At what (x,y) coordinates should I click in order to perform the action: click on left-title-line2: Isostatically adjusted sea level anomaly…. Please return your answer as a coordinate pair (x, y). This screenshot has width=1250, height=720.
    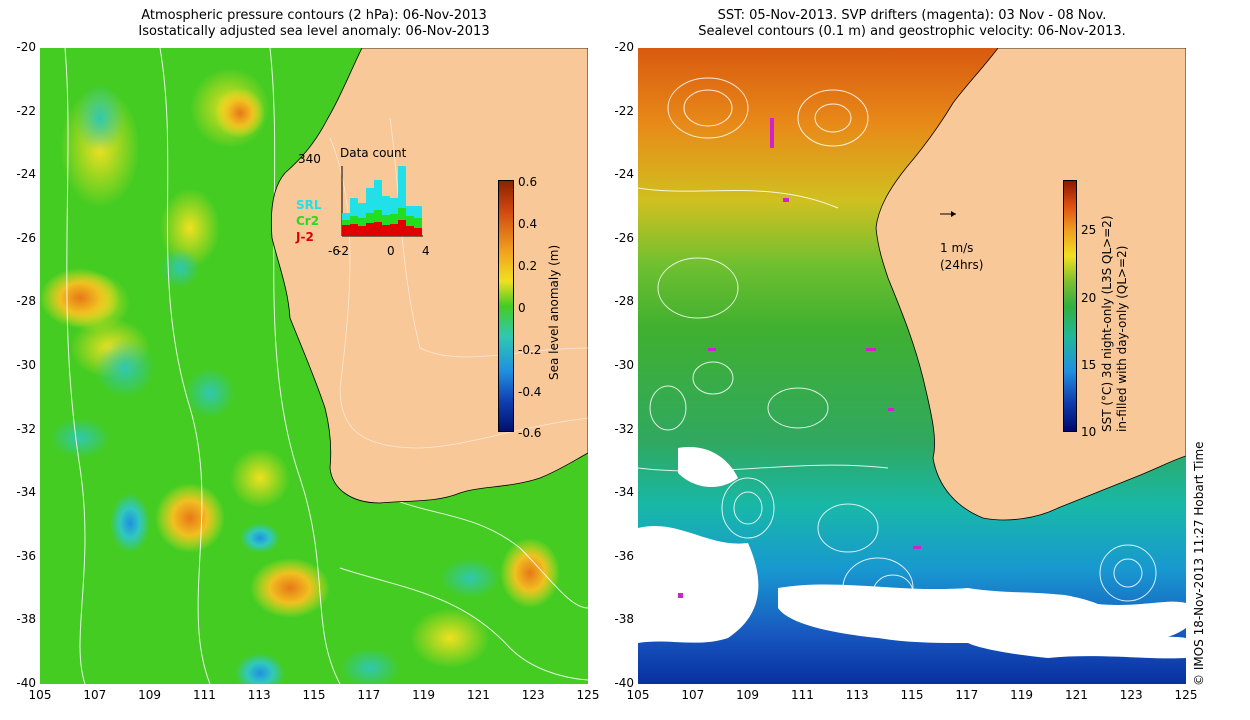
    Looking at the image, I should click on (314, 31).